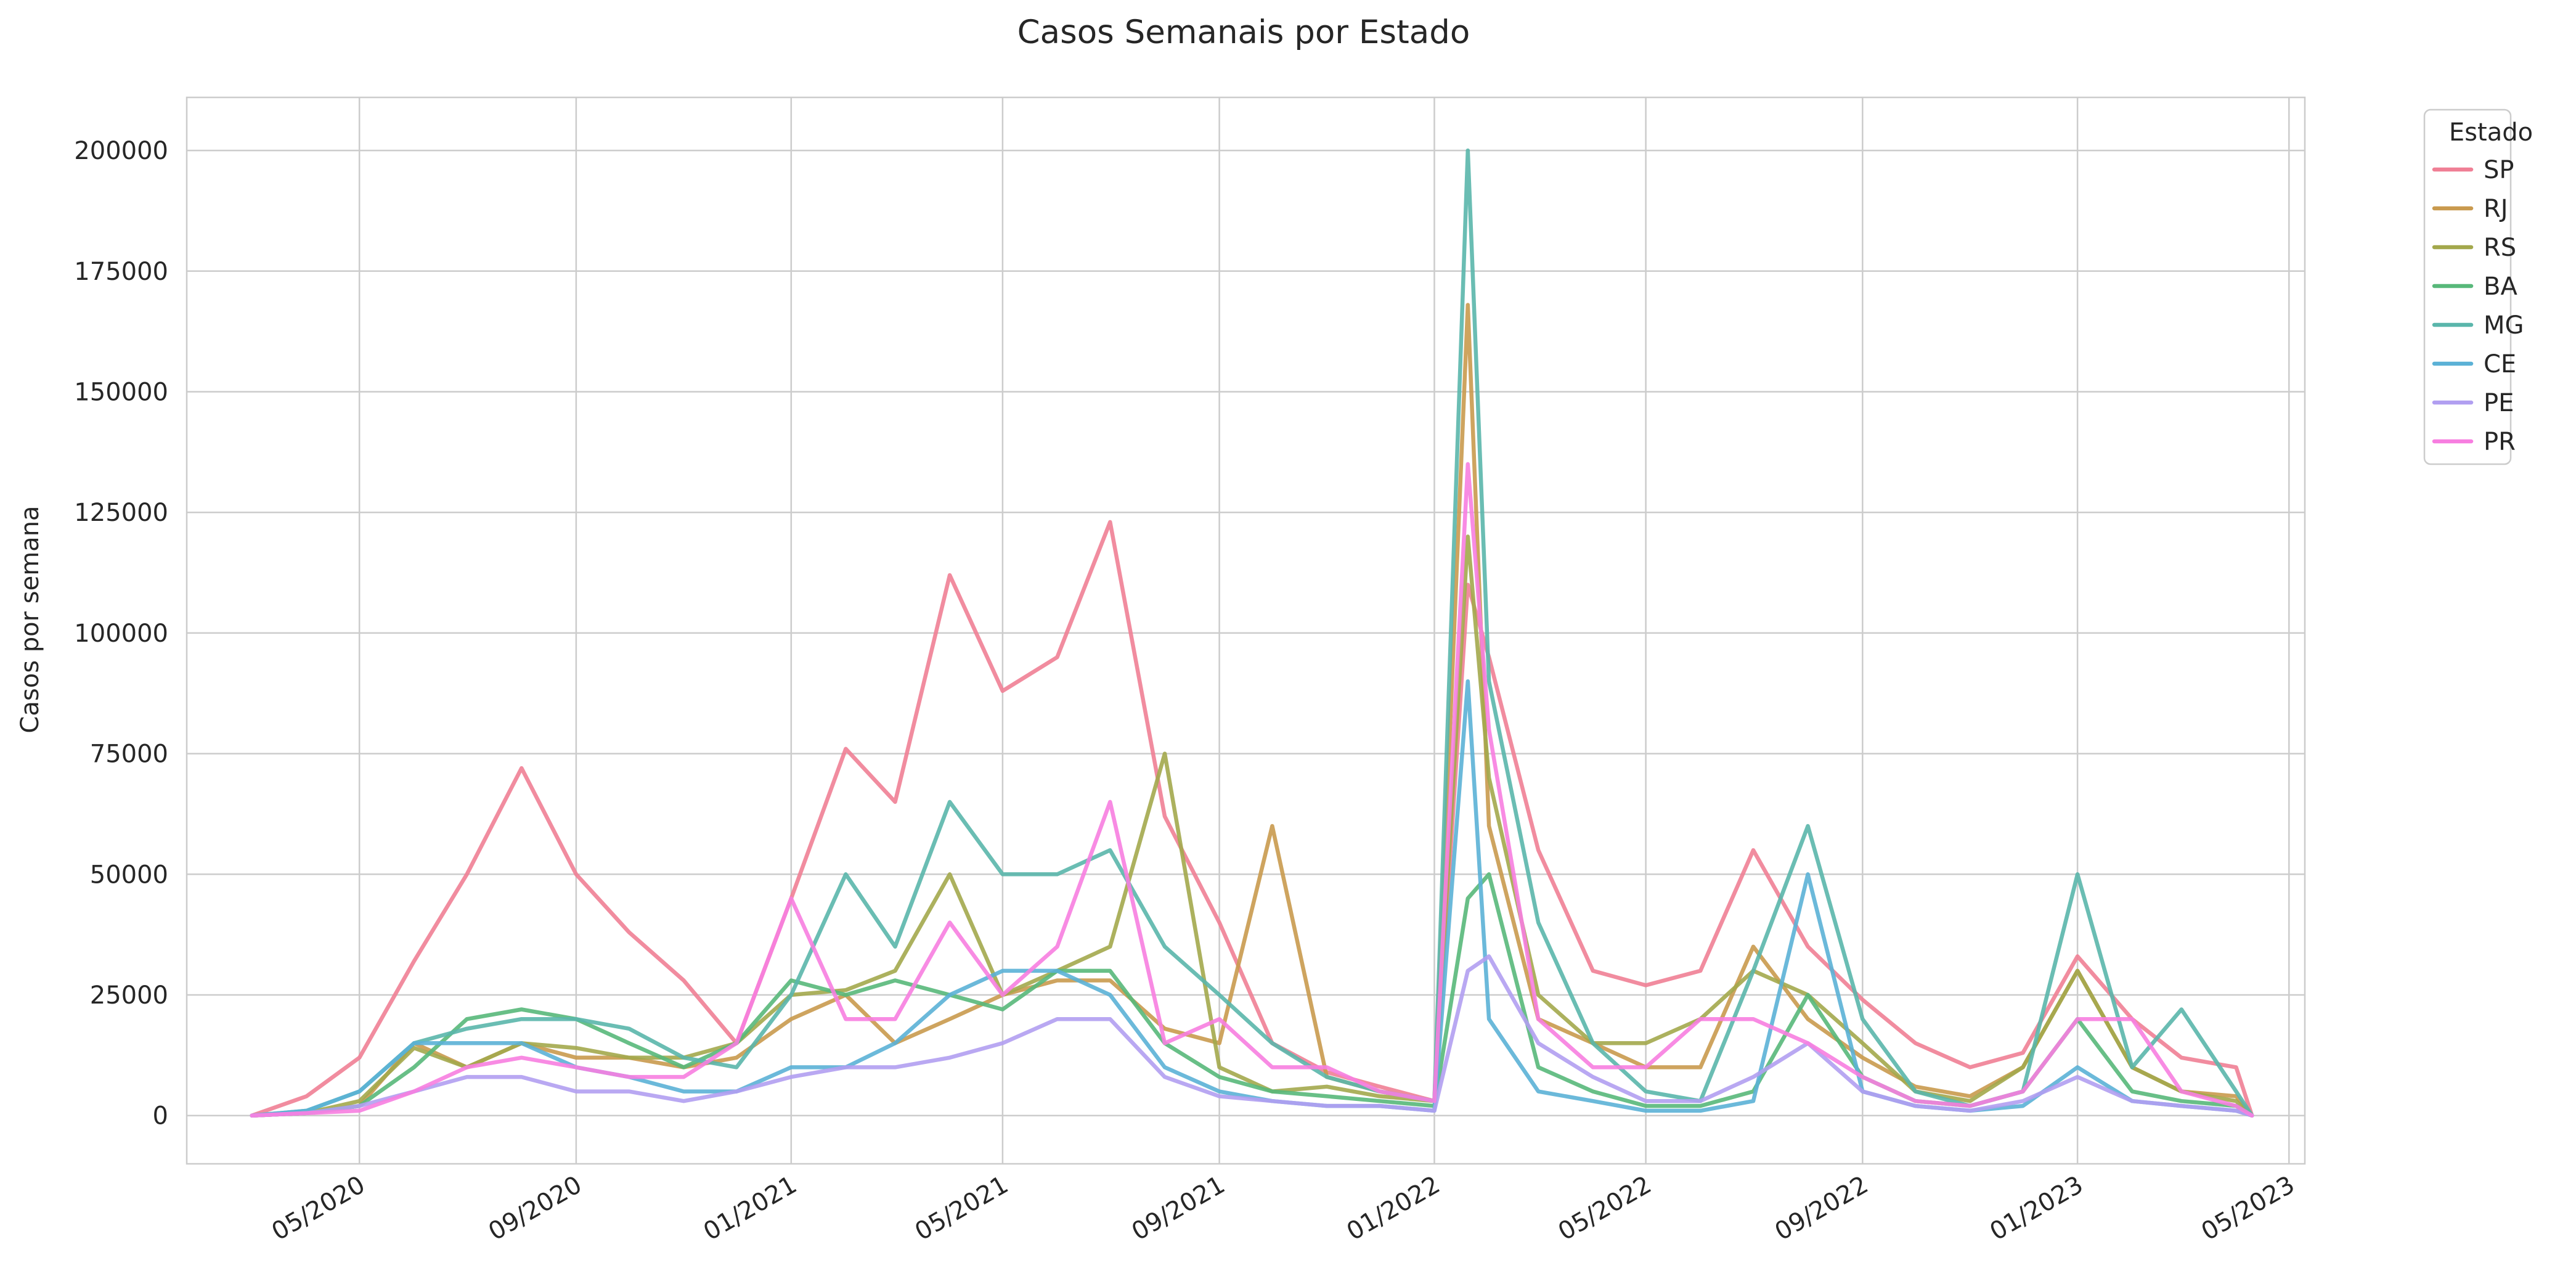 The height and width of the screenshot is (1276, 2576). Describe the element at coordinates (2496, 209) in the screenshot. I see `legend-label-rj: RJ` at that location.